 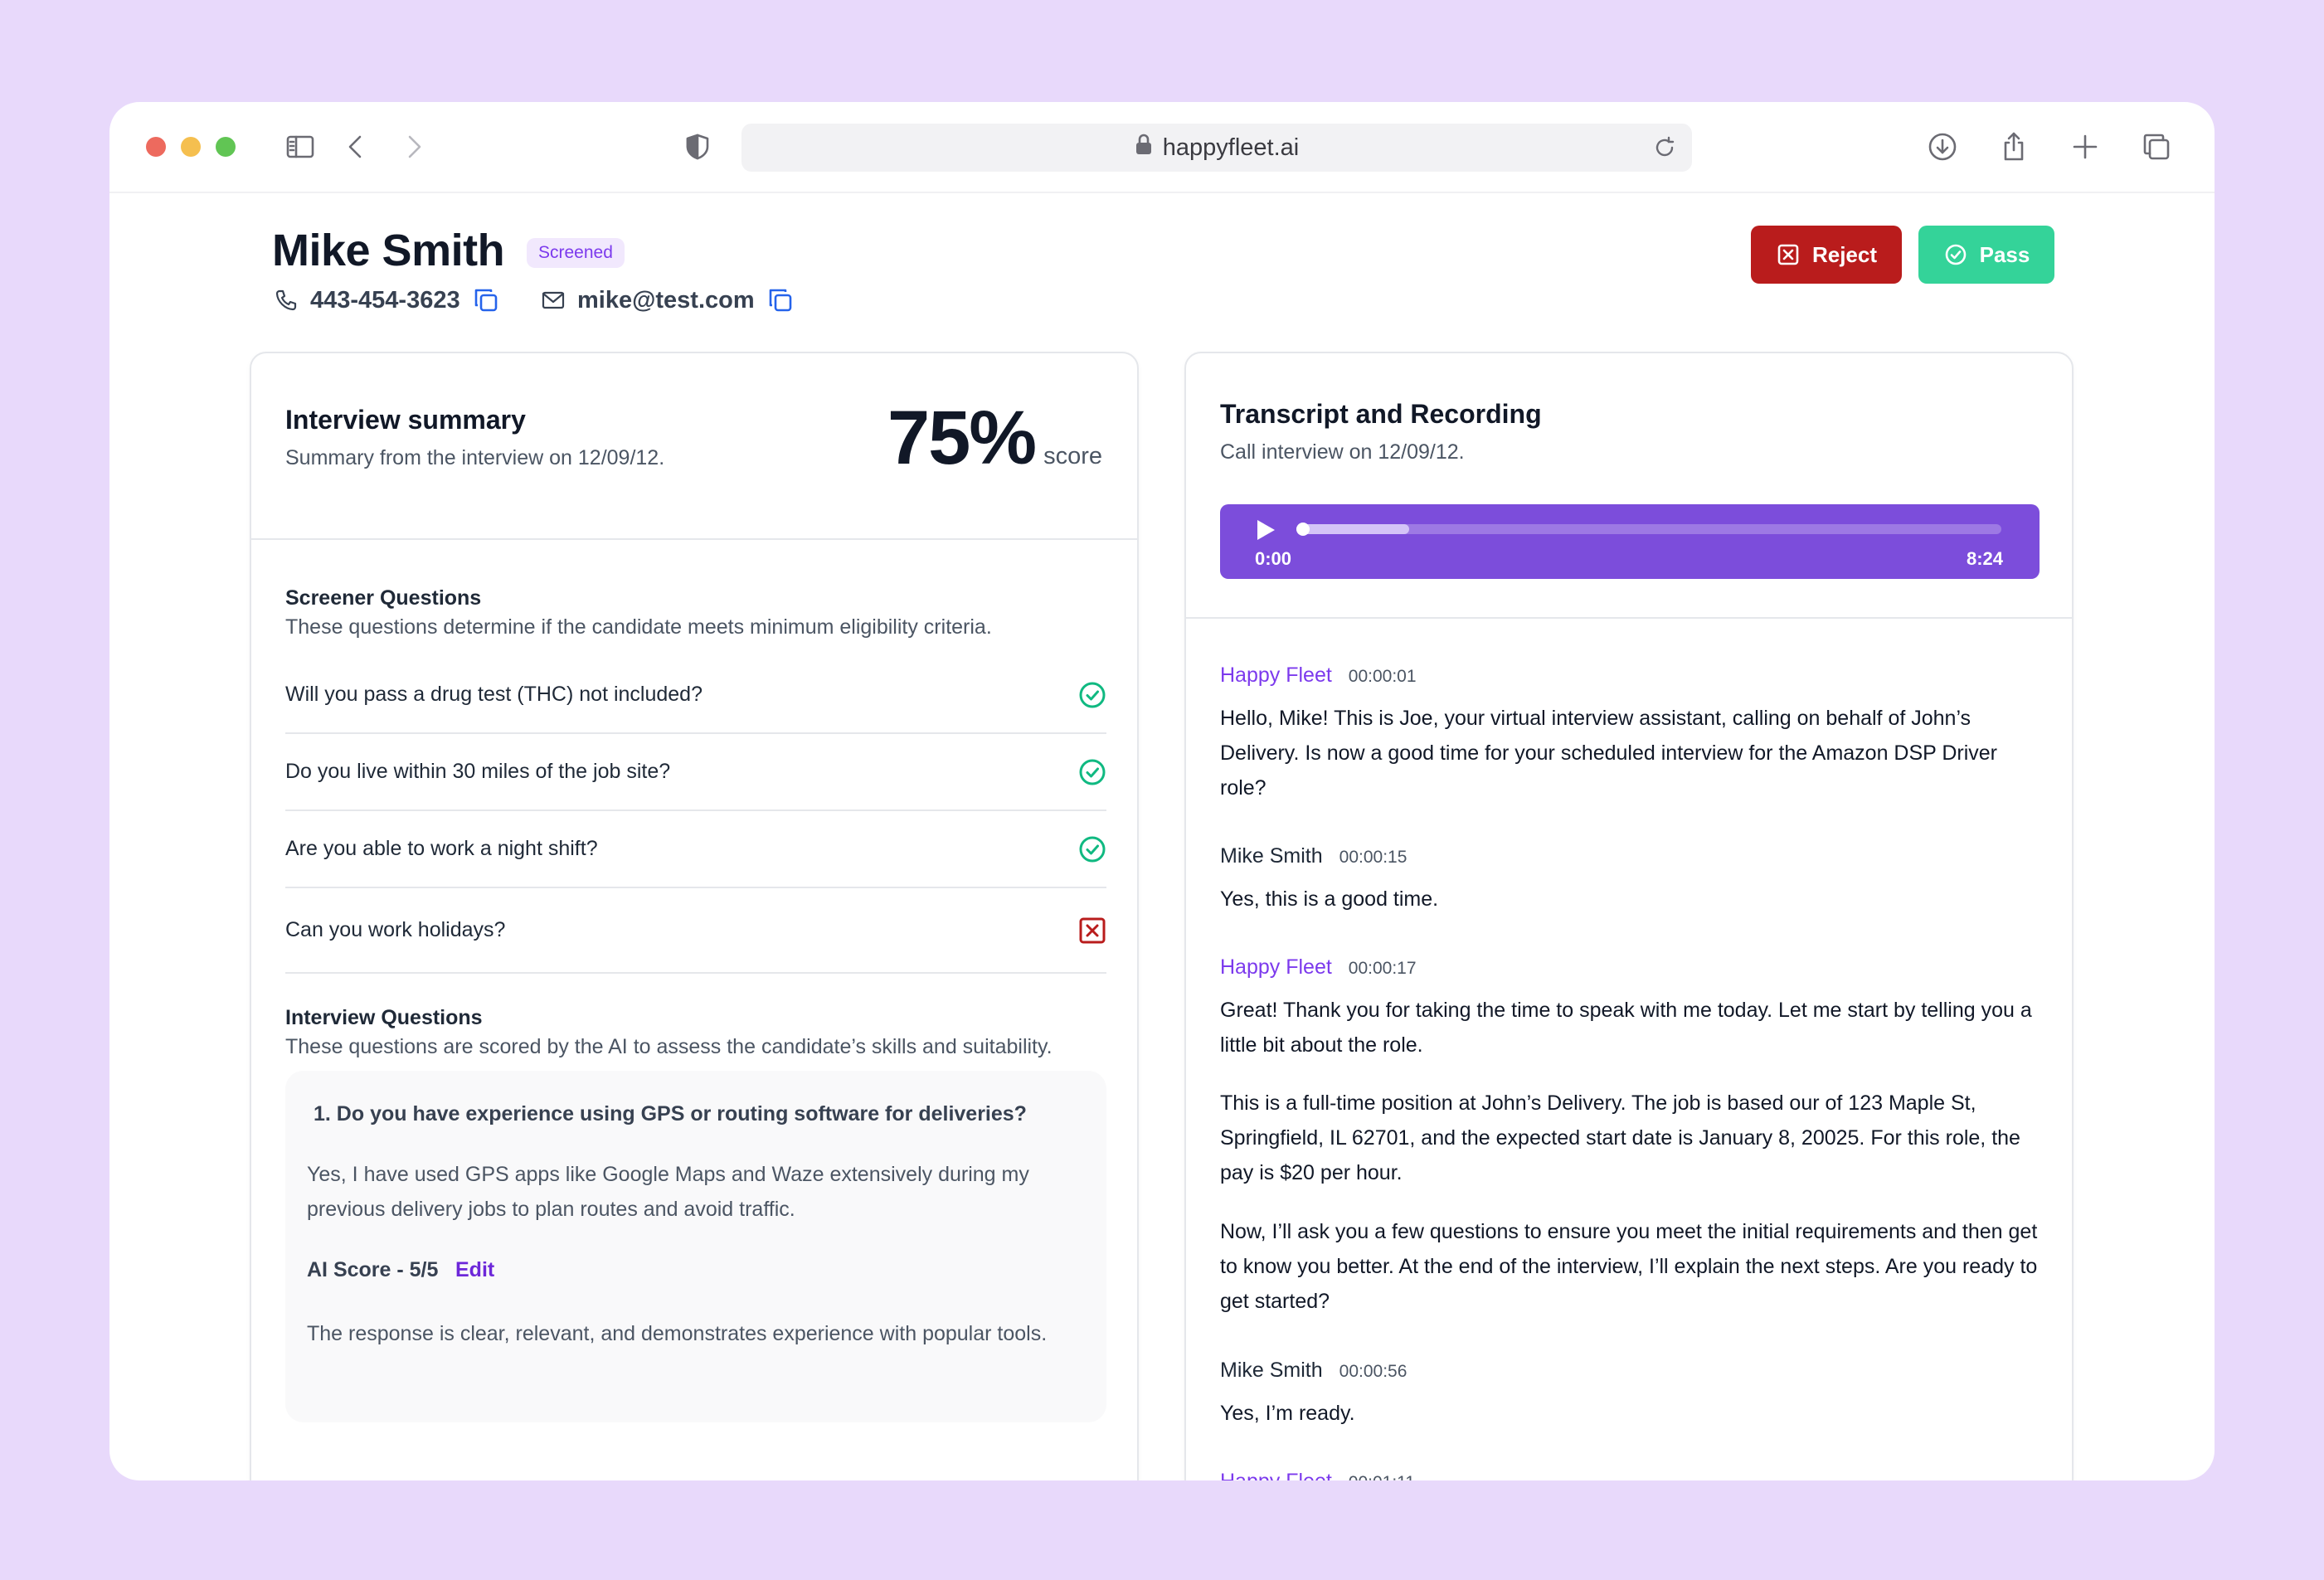 What do you see at coordinates (475, 458) in the screenshot?
I see `summary-subtitle: Summary from the interview on 12/09/12.` at bounding box center [475, 458].